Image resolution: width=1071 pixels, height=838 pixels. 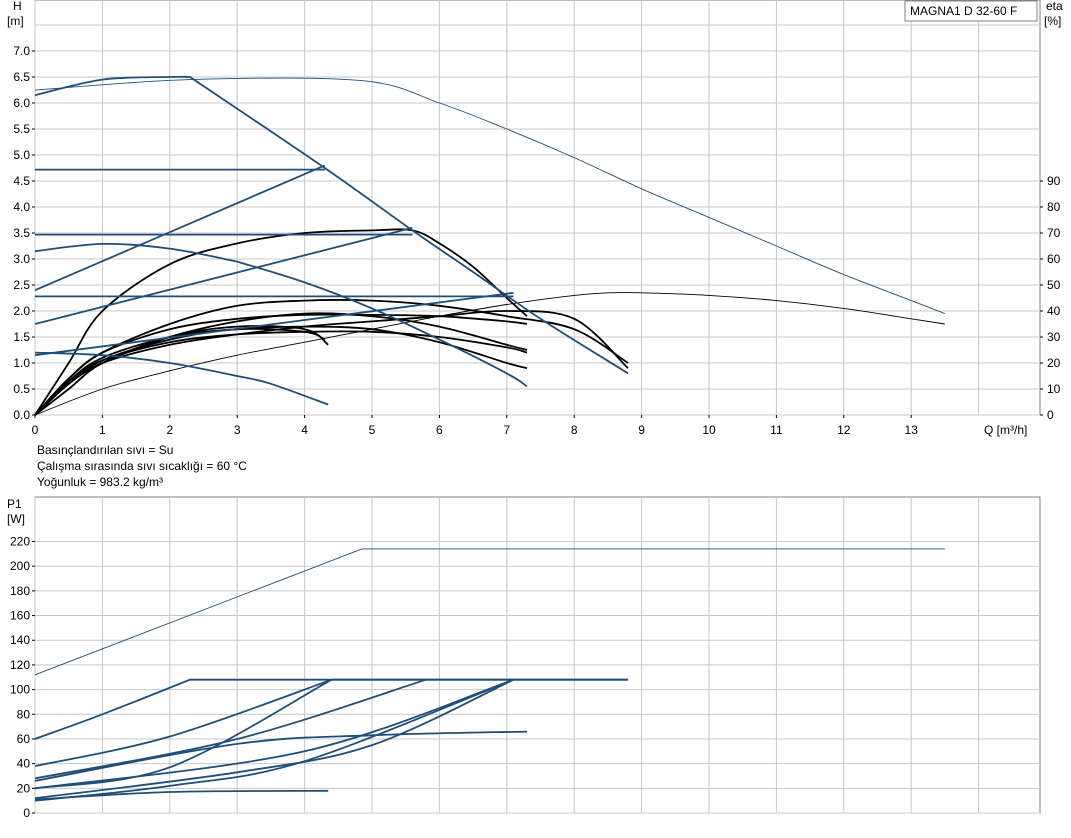 I want to click on head-tick-label: 6.5, so click(x=21, y=77).